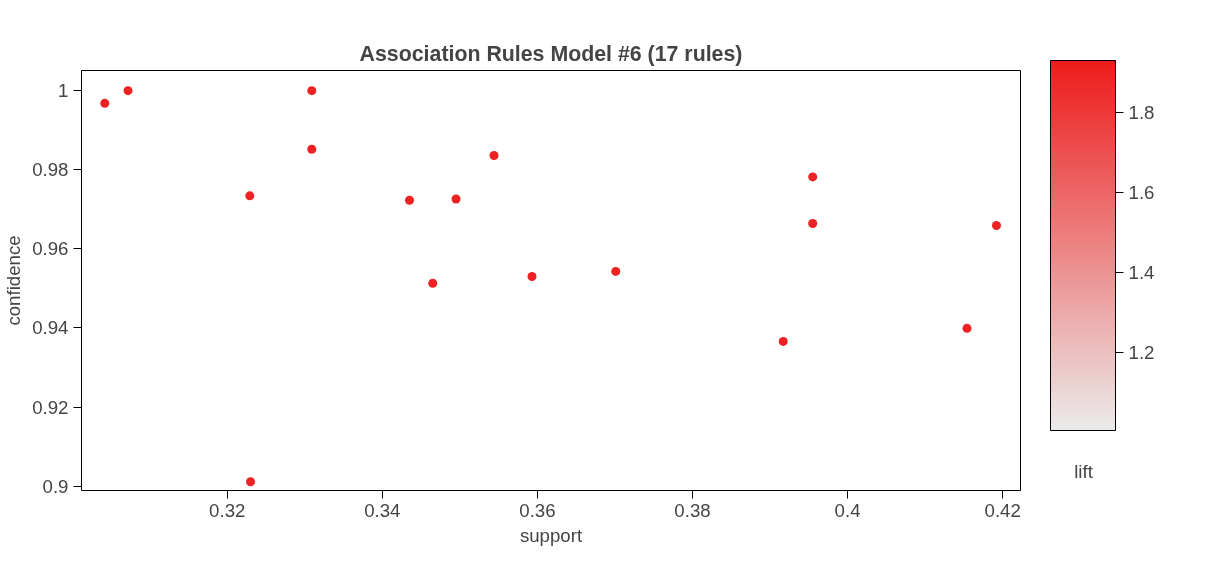 This screenshot has height=575, width=1210. What do you see at coordinates (551, 535) in the screenshot?
I see `x-axis-title: support` at bounding box center [551, 535].